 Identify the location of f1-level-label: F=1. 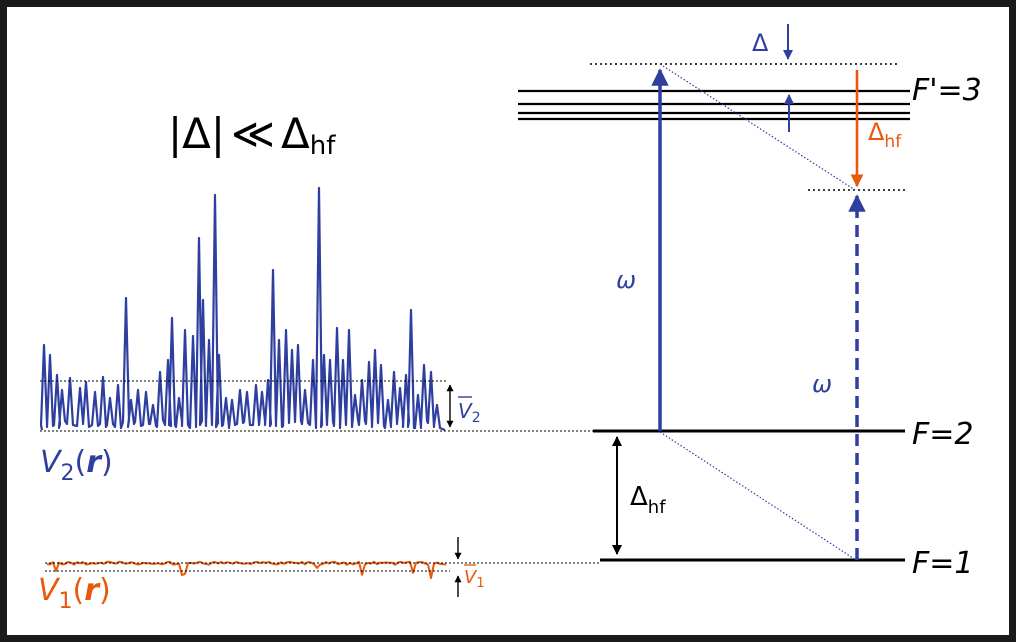
(942, 563).